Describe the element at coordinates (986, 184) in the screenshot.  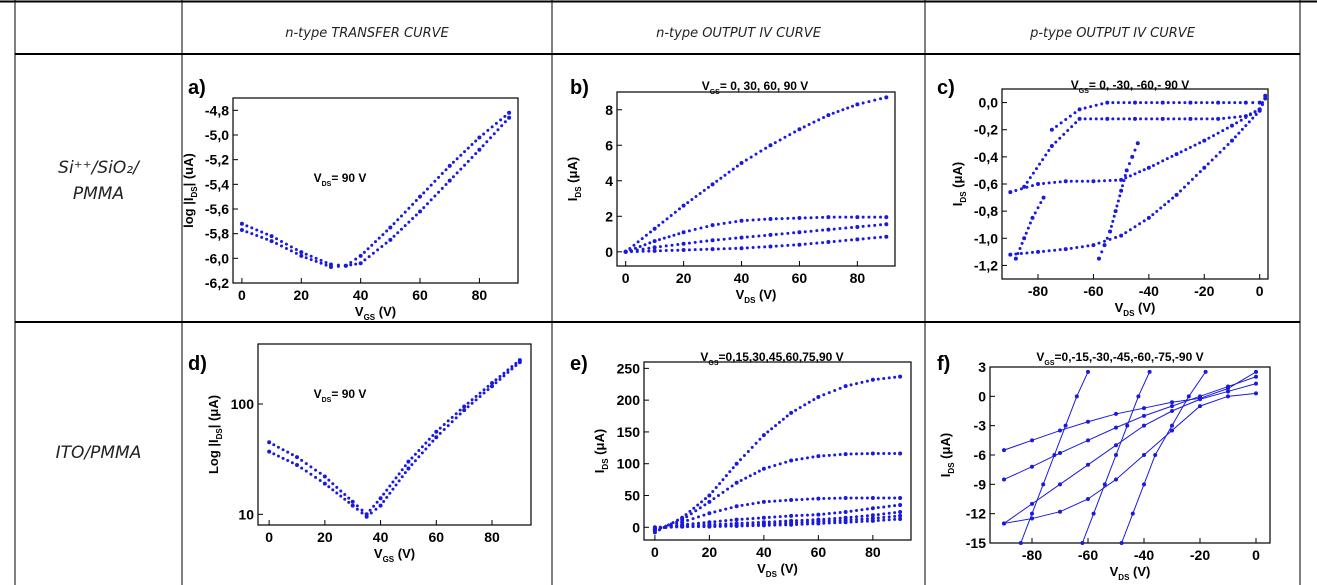
I see `y-tick-label: -0,6` at that location.